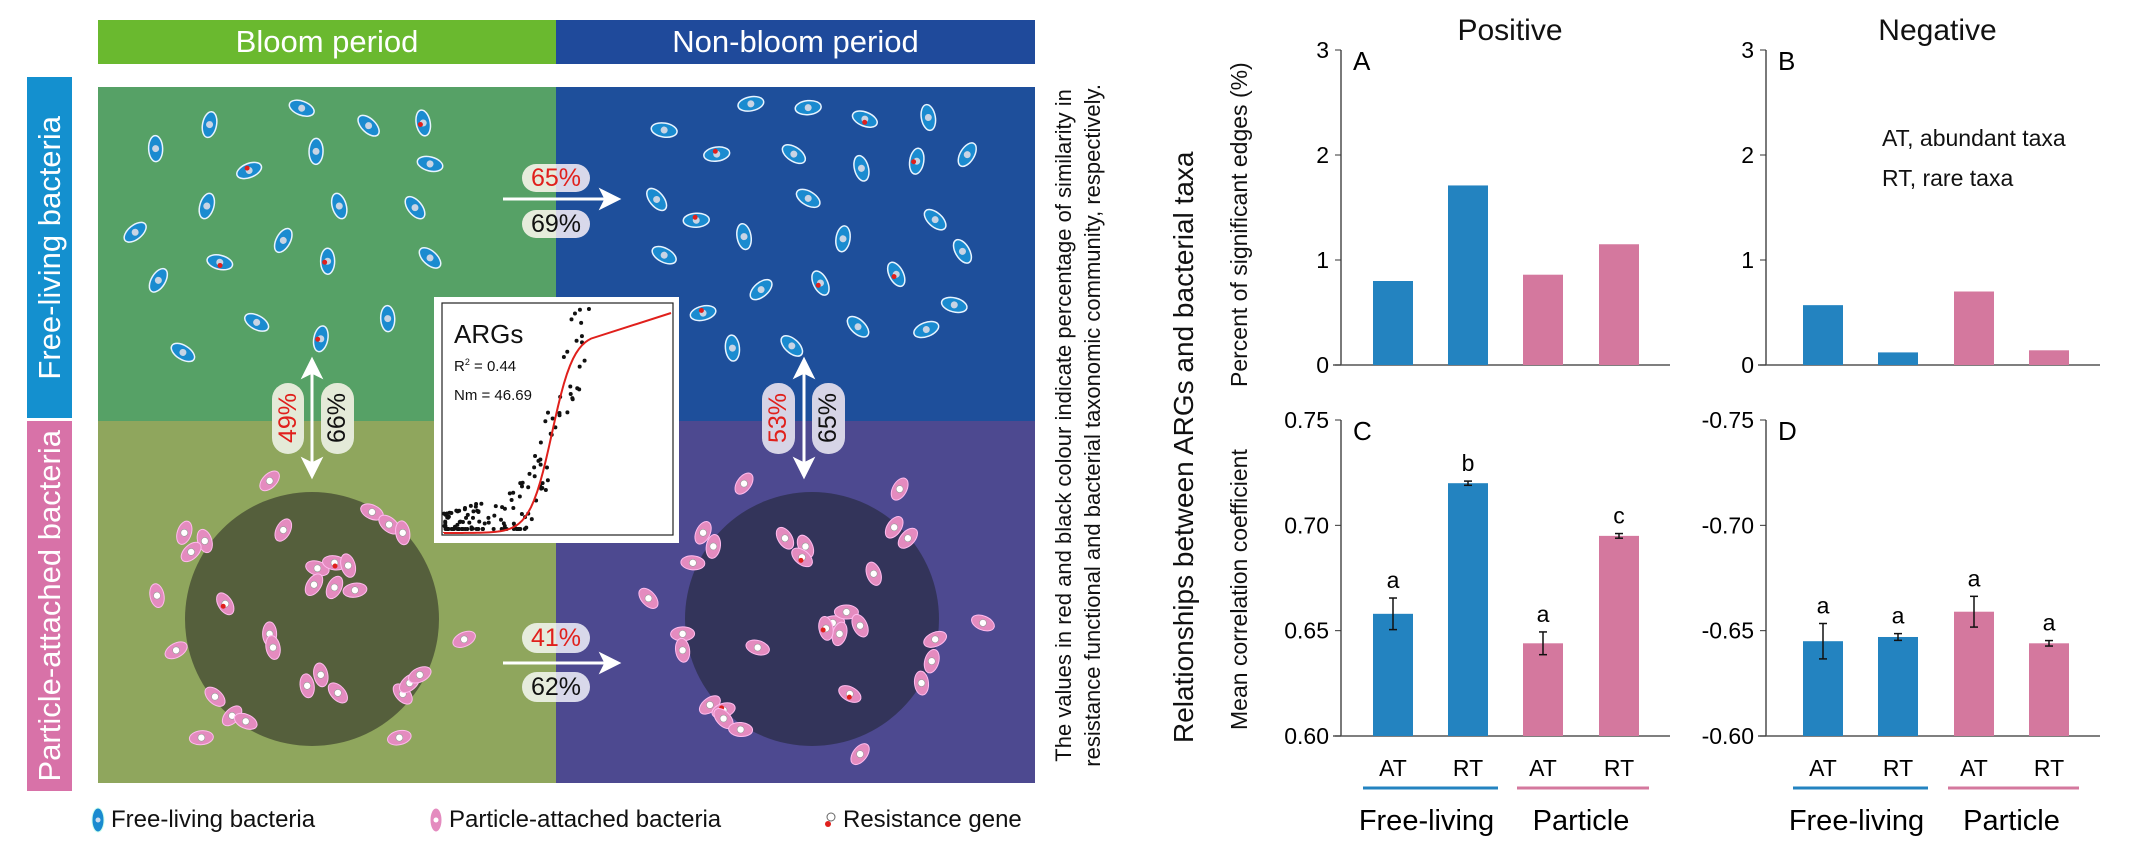 This screenshot has width=2130, height=852. What do you see at coordinates (1581, 821) in the screenshot?
I see `group-label-particle: Particle` at bounding box center [1581, 821].